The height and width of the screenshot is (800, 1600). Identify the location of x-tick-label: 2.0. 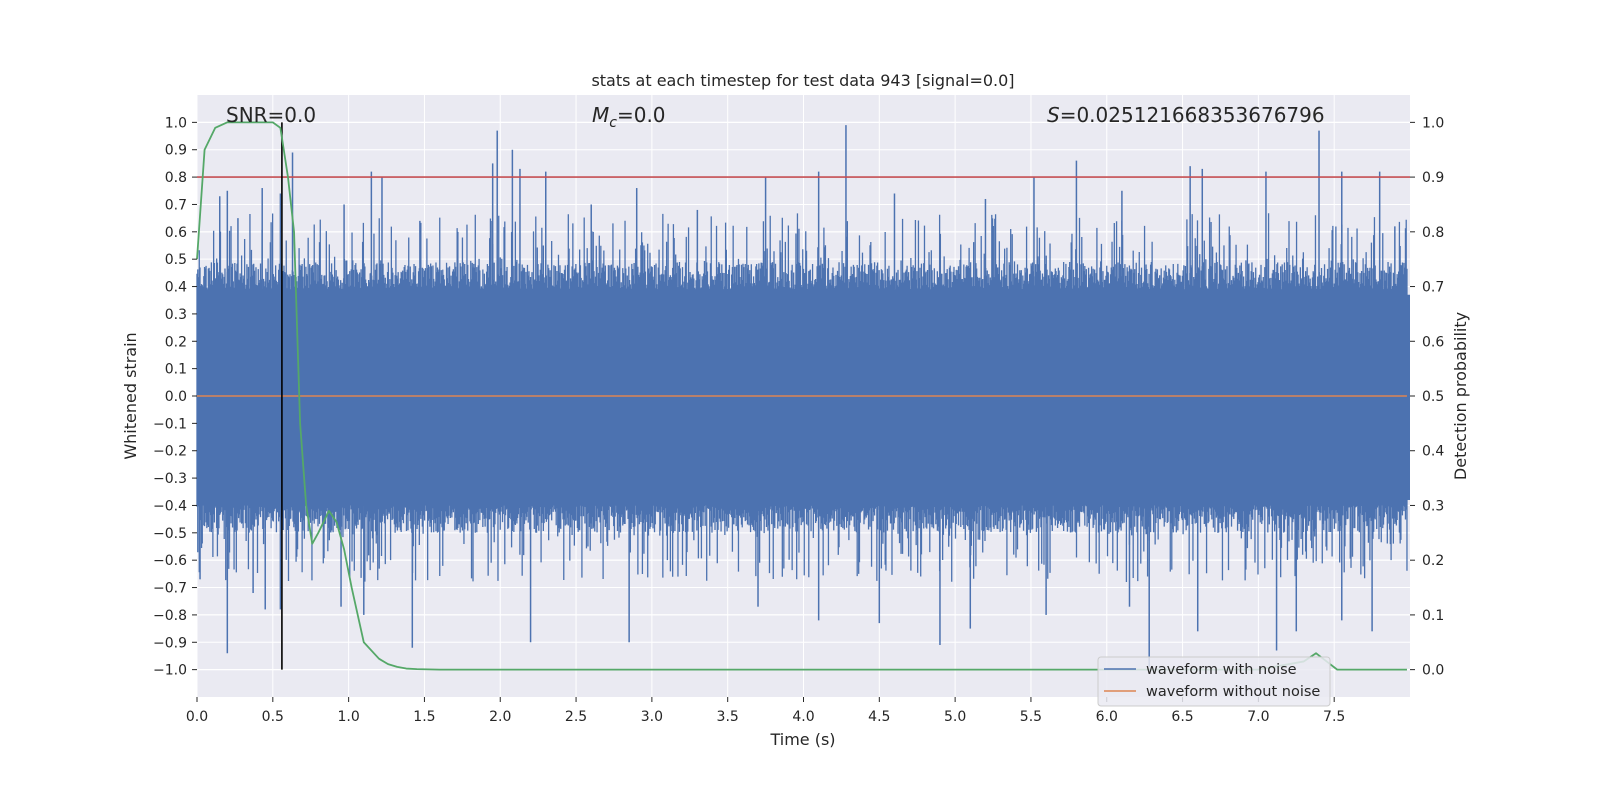
(500, 717).